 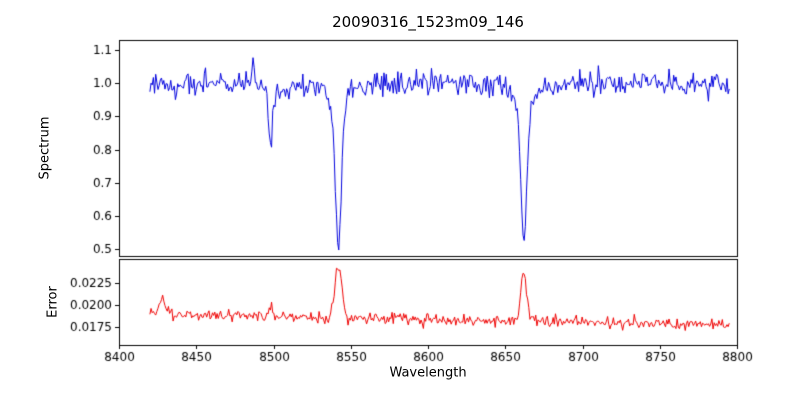 What do you see at coordinates (428, 373) in the screenshot?
I see `x-axis-label: Wavelength` at bounding box center [428, 373].